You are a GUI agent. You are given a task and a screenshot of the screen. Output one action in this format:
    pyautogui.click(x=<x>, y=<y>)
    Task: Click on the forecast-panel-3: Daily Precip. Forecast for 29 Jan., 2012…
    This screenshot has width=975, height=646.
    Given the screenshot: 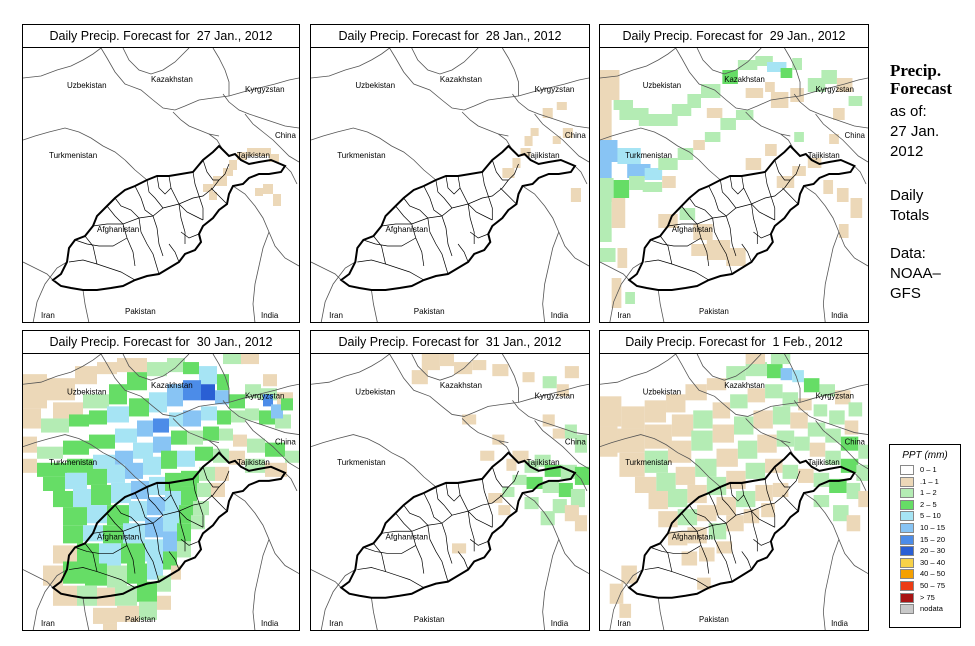 What is the action you would take?
    pyautogui.click(x=734, y=173)
    